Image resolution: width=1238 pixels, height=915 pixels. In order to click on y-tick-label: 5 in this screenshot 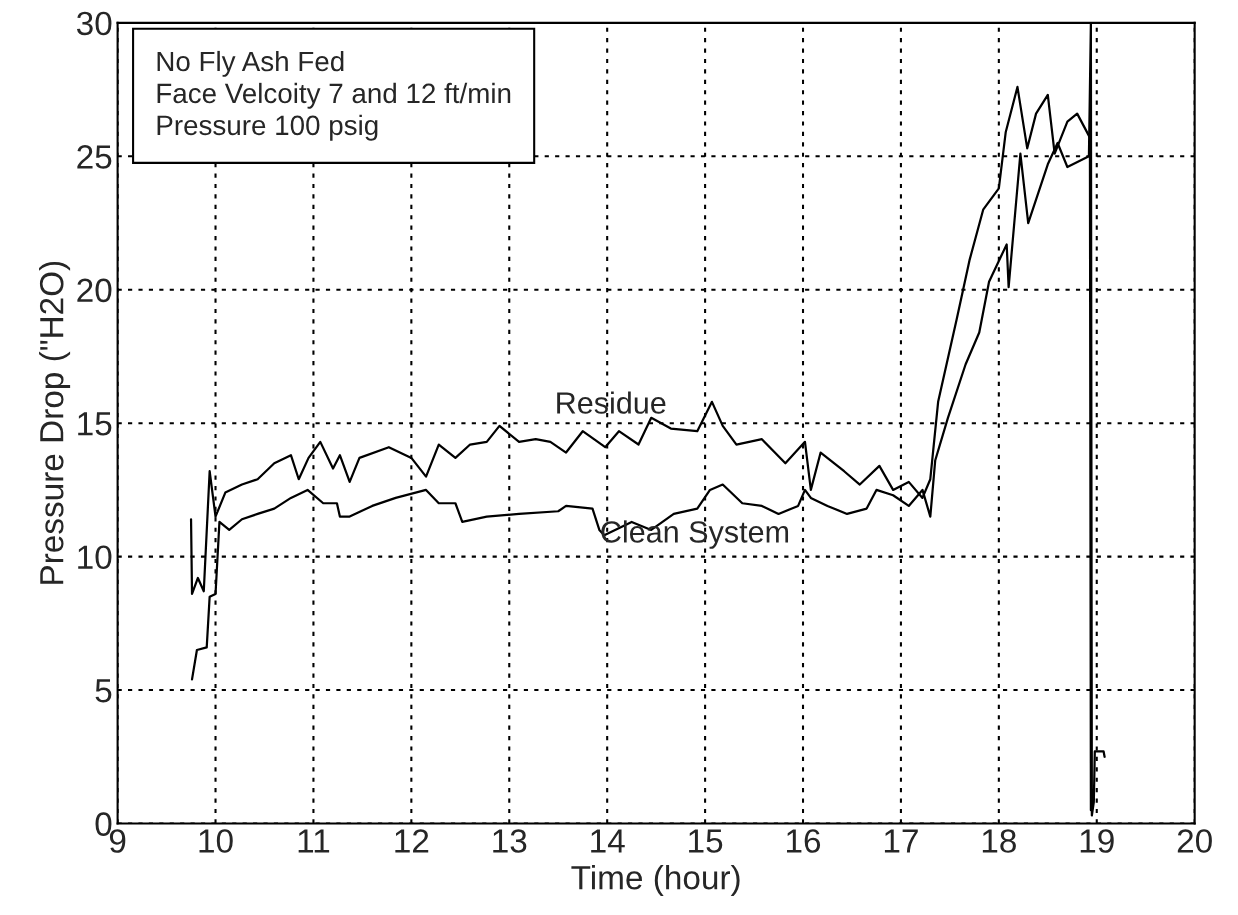, I will do `click(103, 691)`.